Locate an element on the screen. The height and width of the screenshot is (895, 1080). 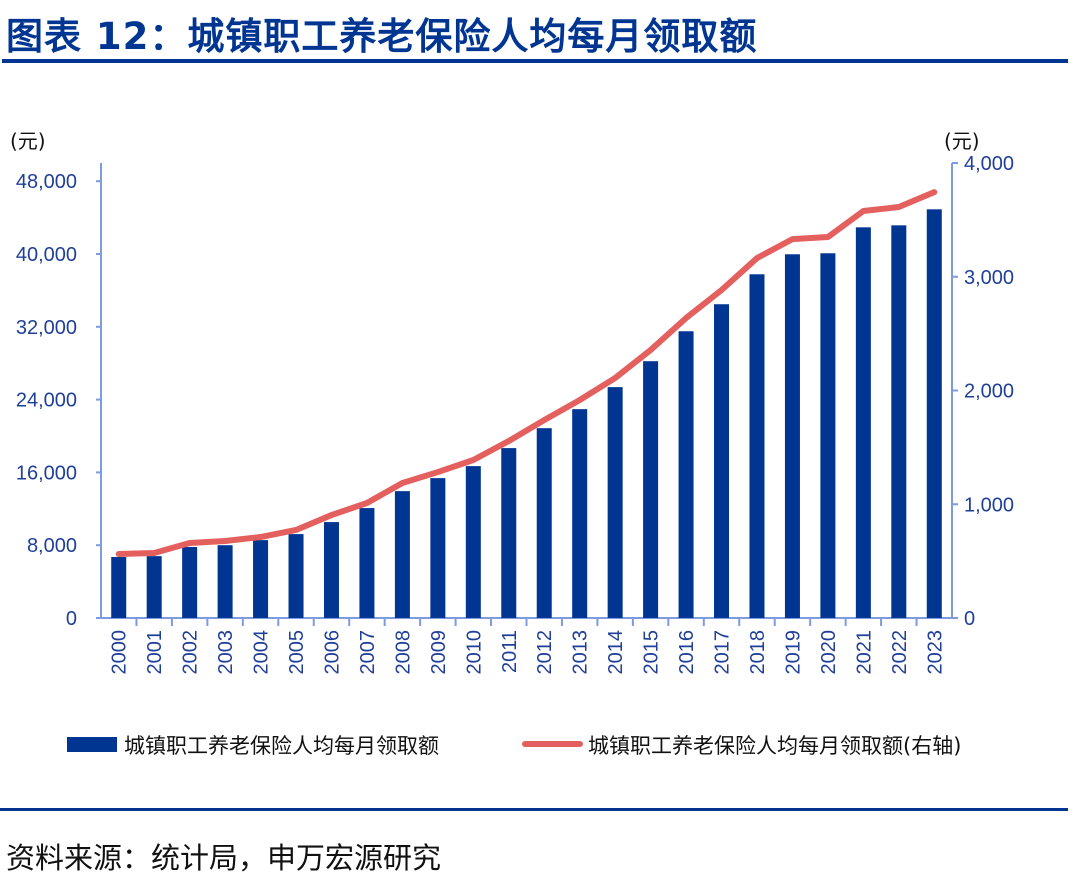
bar-2014 is located at coordinates (615, 502).